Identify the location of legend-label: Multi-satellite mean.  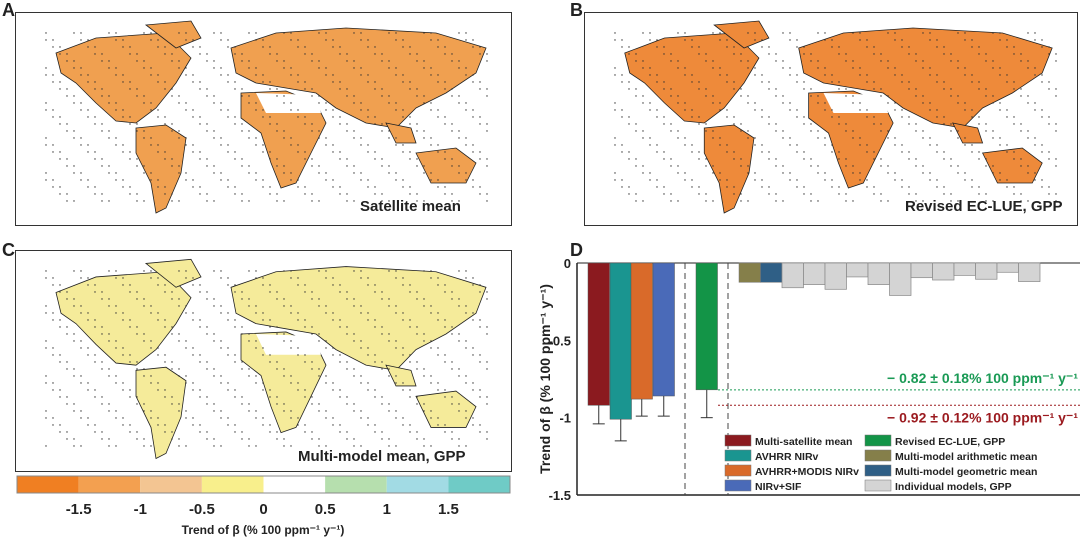
(803, 442).